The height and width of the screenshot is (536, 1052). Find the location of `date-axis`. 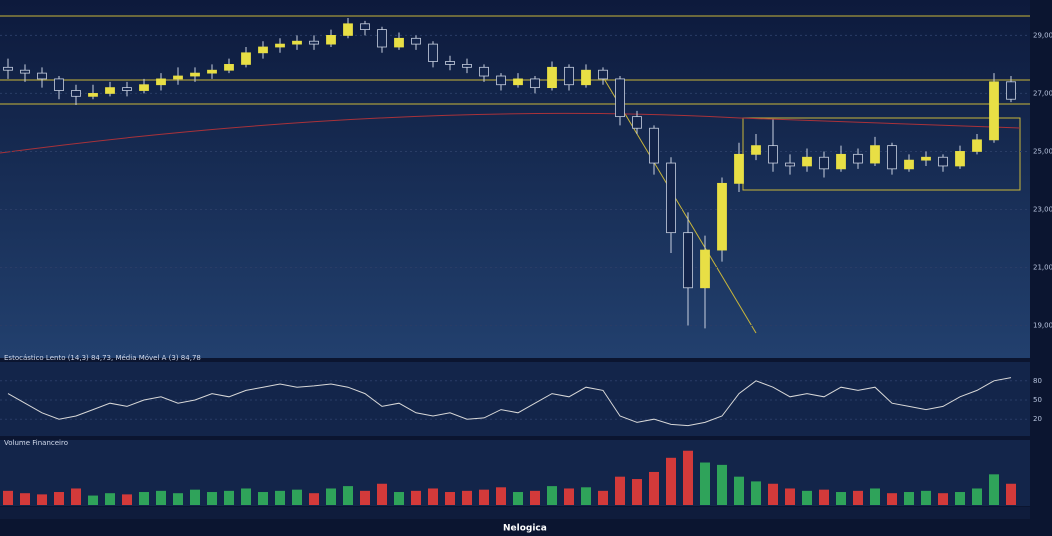

date-axis is located at coordinates (515, 513).